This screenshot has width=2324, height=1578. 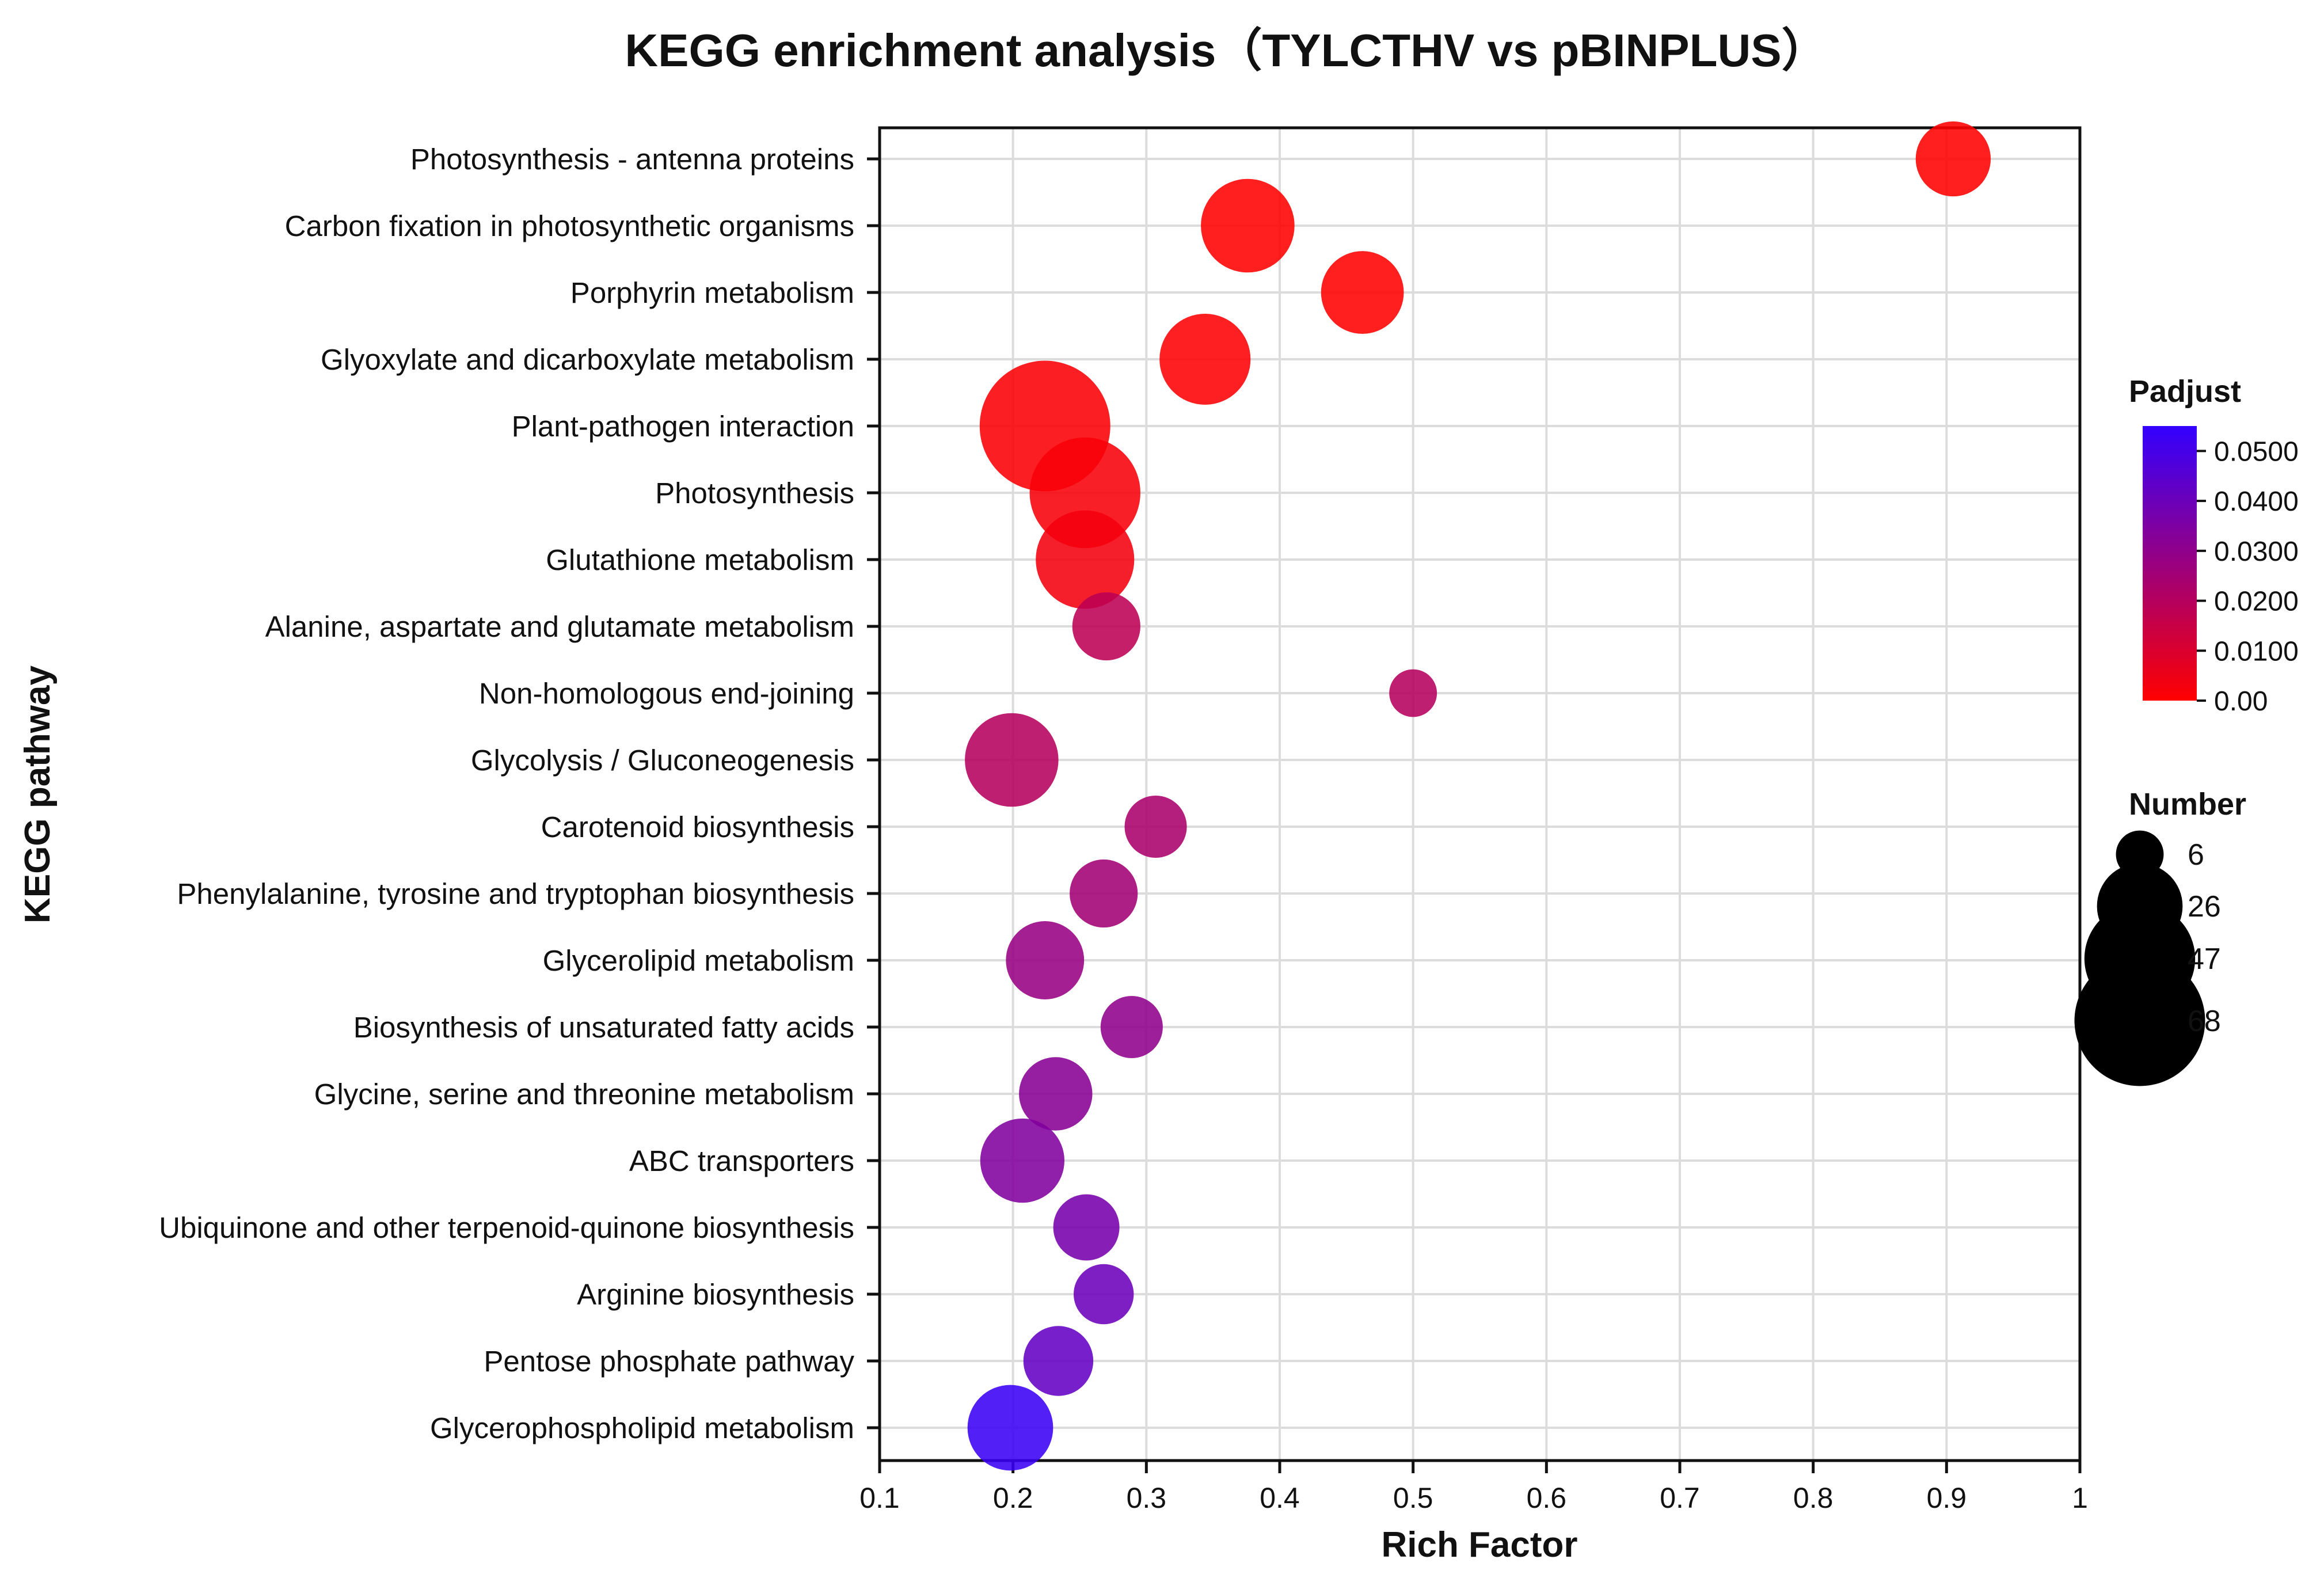 I want to click on y-tick-label: Glutathione metabolism, so click(x=700, y=559).